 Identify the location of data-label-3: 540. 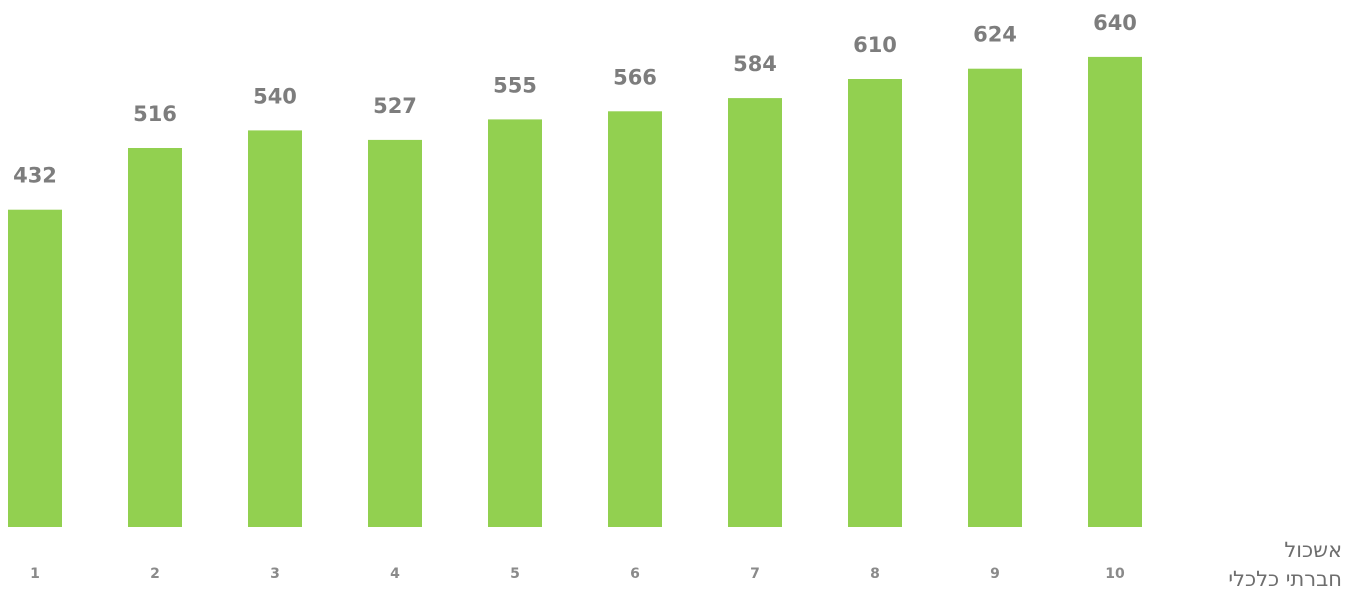
(275, 96).